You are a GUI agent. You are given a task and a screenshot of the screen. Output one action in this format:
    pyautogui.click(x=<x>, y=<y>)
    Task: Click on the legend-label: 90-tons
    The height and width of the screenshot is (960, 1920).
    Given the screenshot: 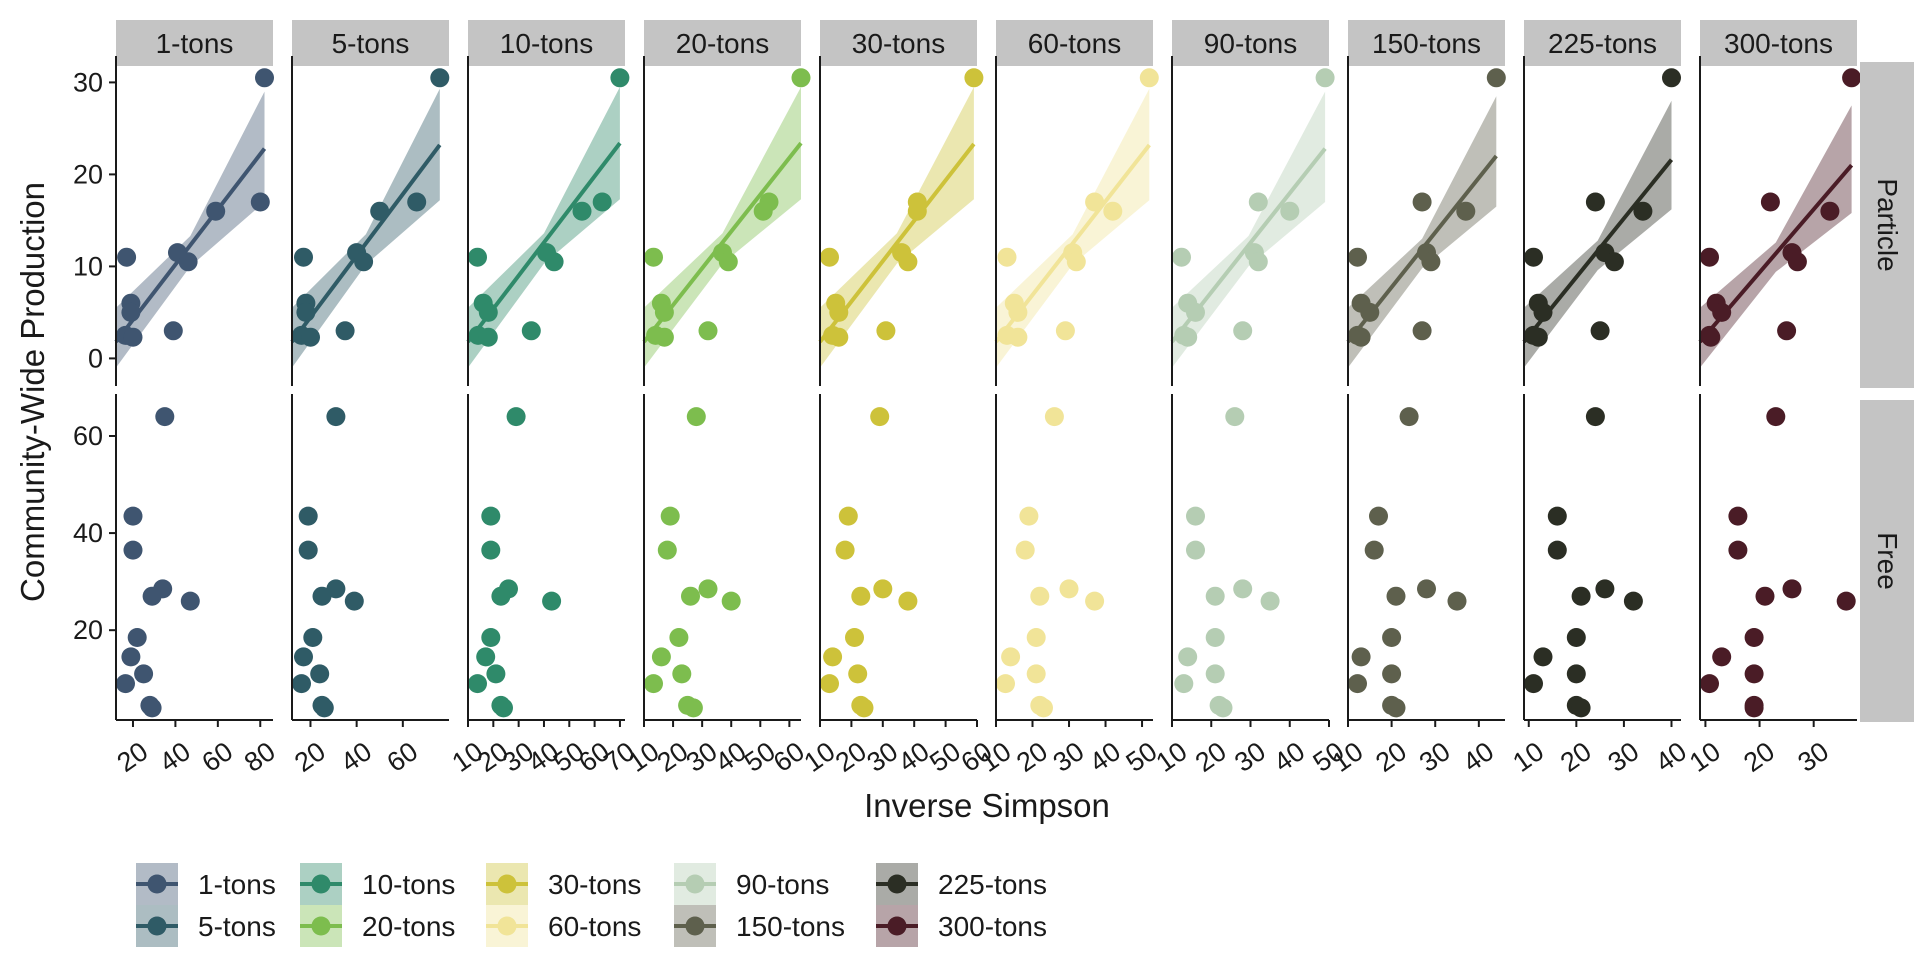 What is the action you would take?
    pyautogui.click(x=782, y=884)
    